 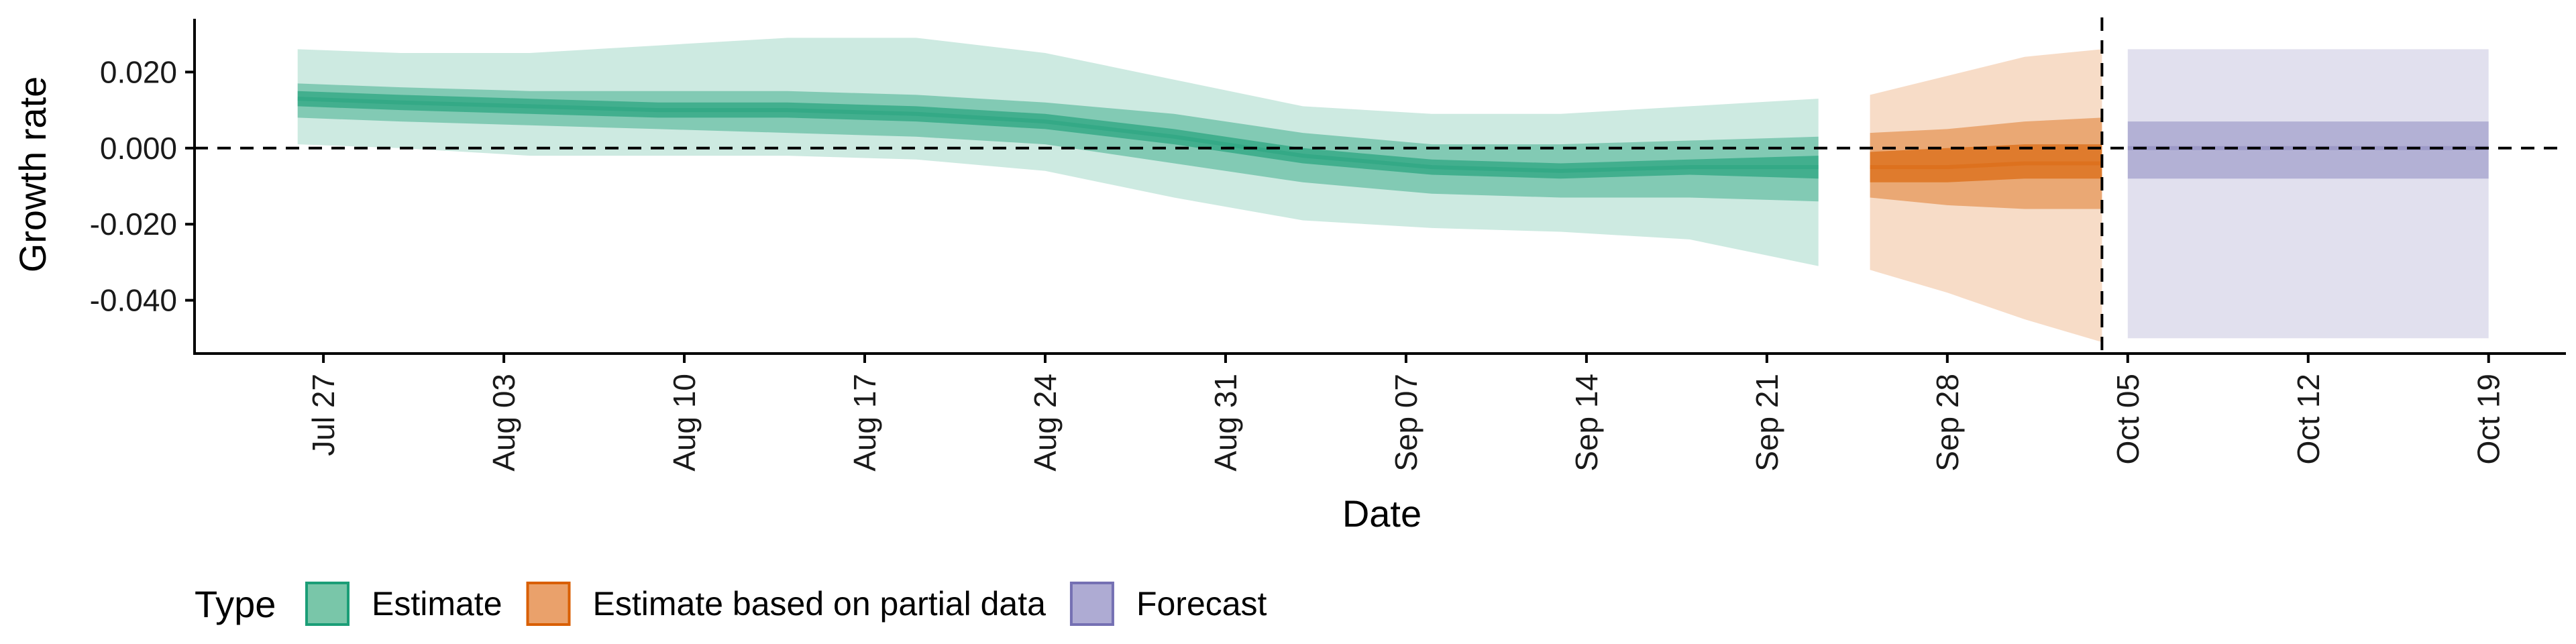 I want to click on y-tick-label: 0.000, so click(x=138, y=148).